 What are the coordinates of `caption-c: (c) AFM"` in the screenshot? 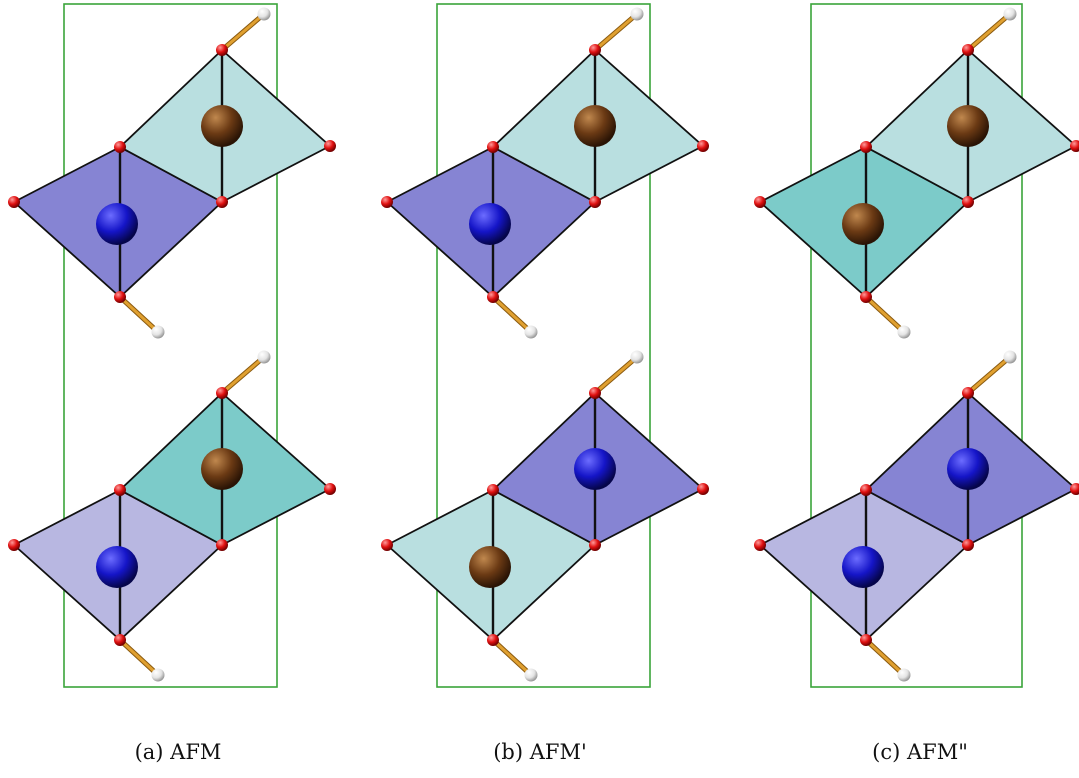 It's located at (920, 752).